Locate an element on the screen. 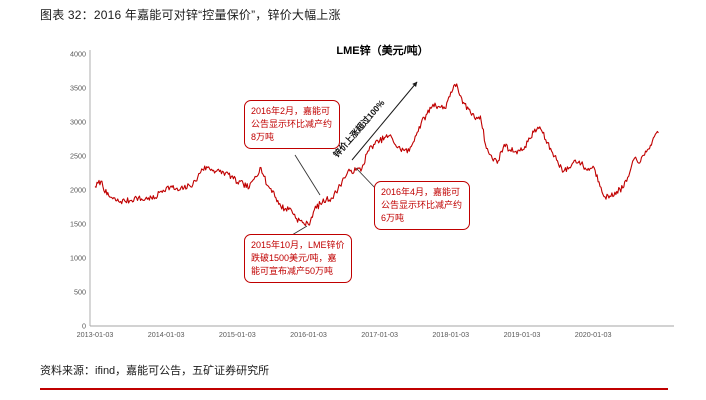 The width and height of the screenshot is (706, 400). x-tick-label: 2016-01-03 is located at coordinates (308, 334).